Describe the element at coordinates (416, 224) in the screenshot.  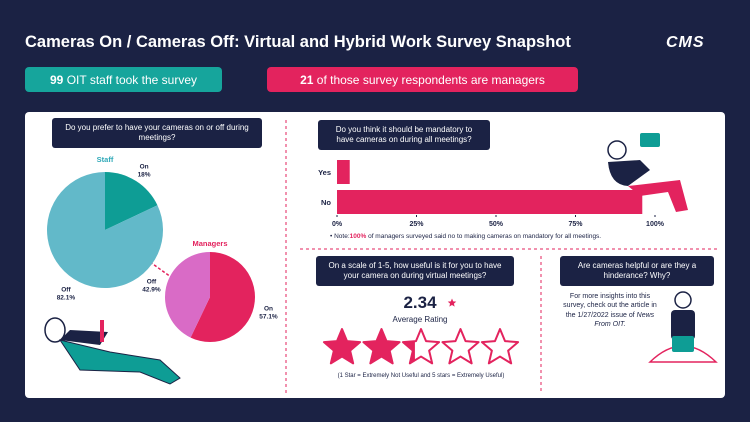
I see `label: 25%` at that location.